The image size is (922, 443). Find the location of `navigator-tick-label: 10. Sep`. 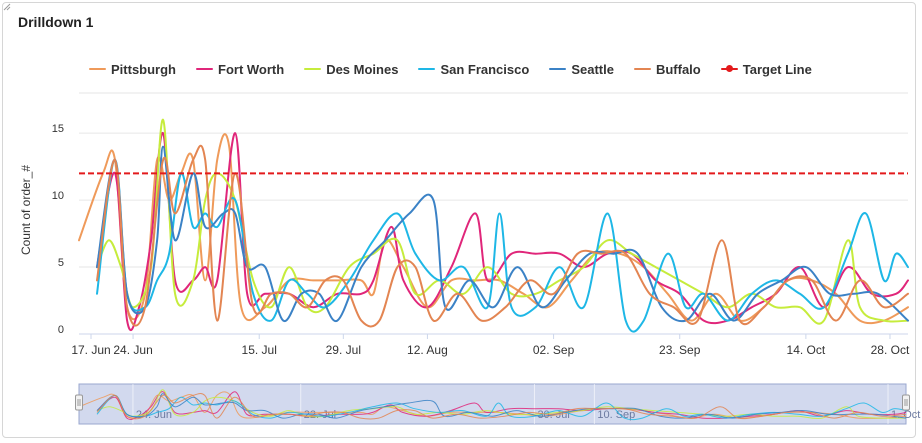

navigator-tick-label: 10. Sep is located at coordinates (616, 415).